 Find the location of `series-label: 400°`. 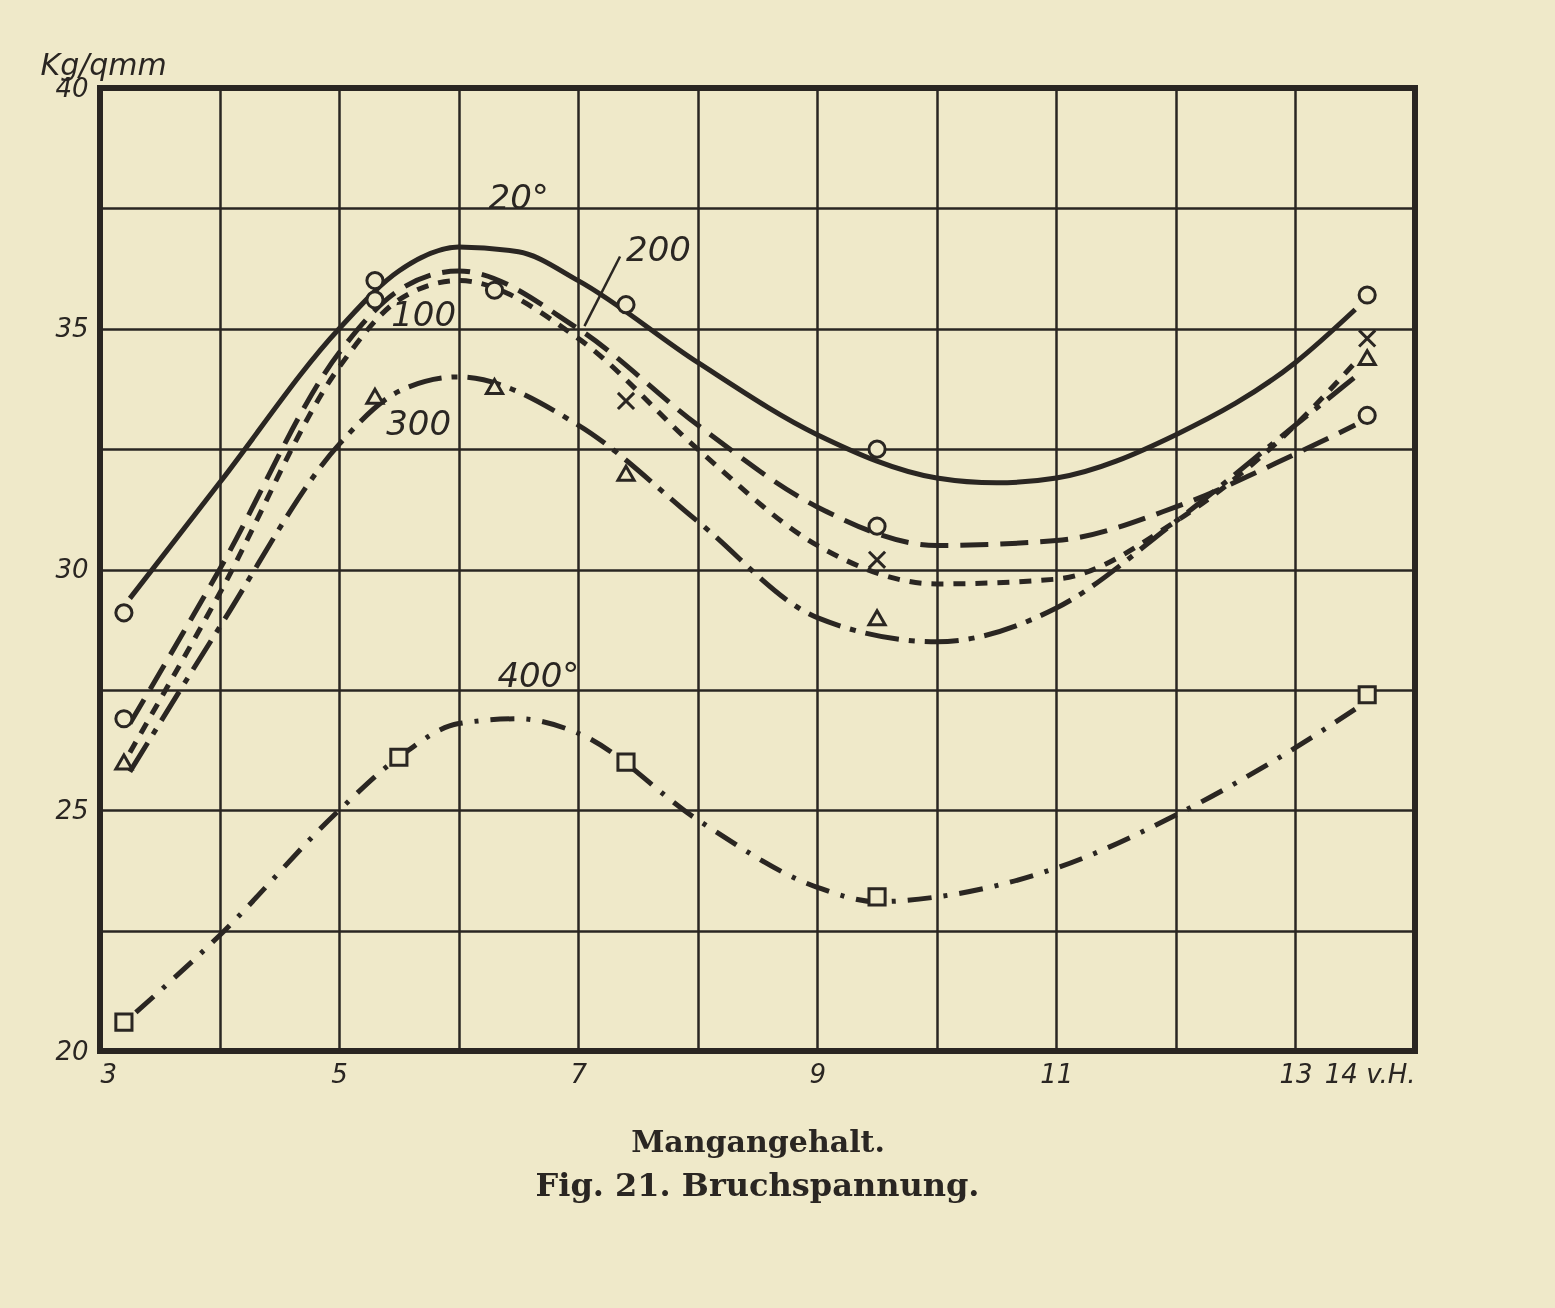

series-label: 400° is located at coordinates (538, 674).